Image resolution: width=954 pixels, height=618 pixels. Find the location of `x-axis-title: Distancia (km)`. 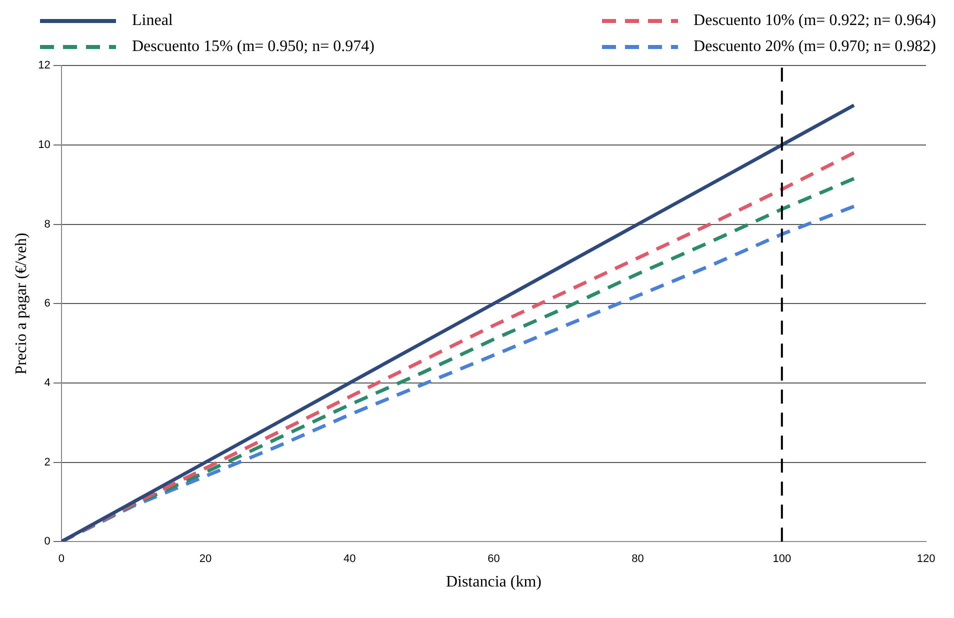

x-axis-title: Distancia (km) is located at coordinates (494, 582).